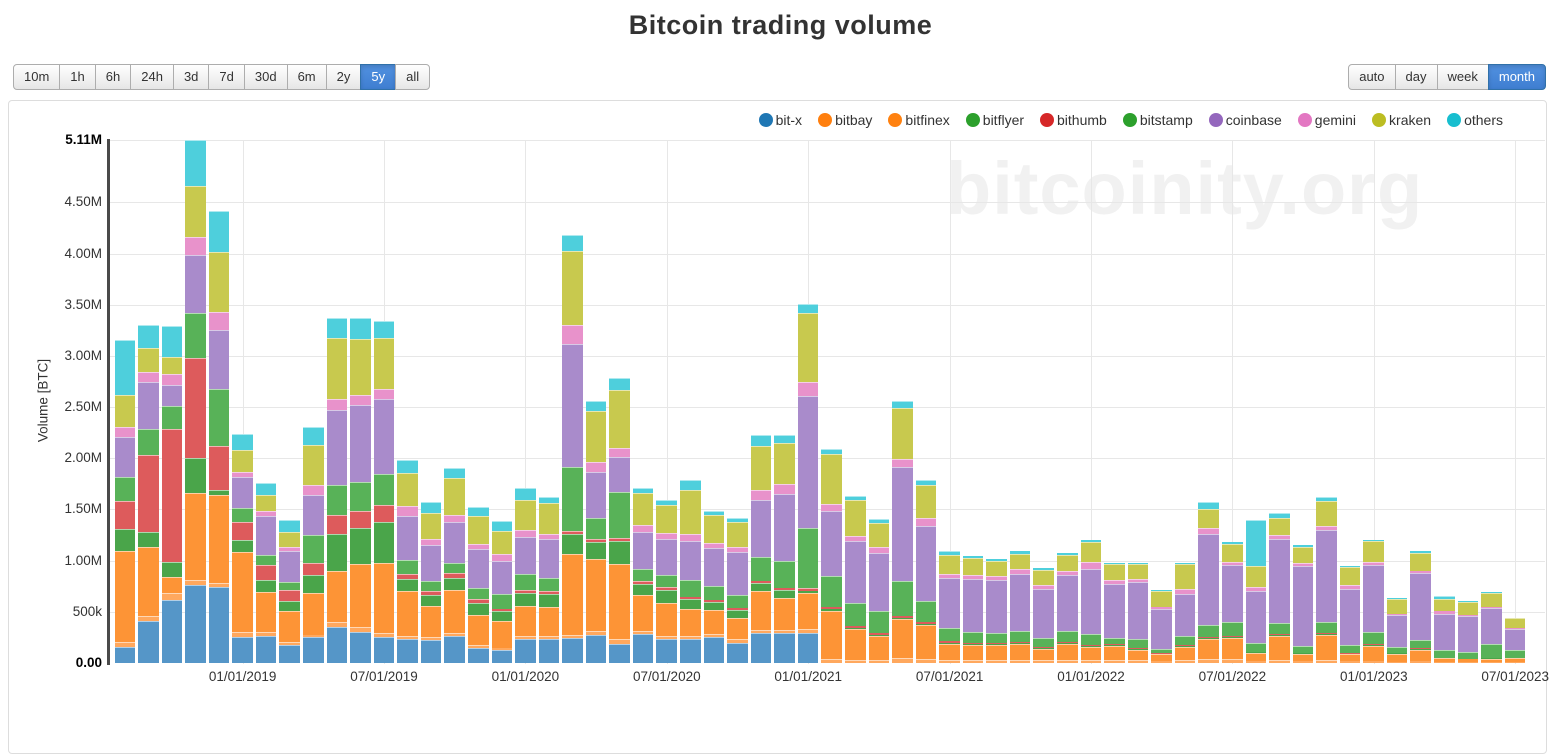 The height and width of the screenshot is (754, 1561). What do you see at coordinates (77, 77) in the screenshot?
I see `range-1h-button: 1h` at bounding box center [77, 77].